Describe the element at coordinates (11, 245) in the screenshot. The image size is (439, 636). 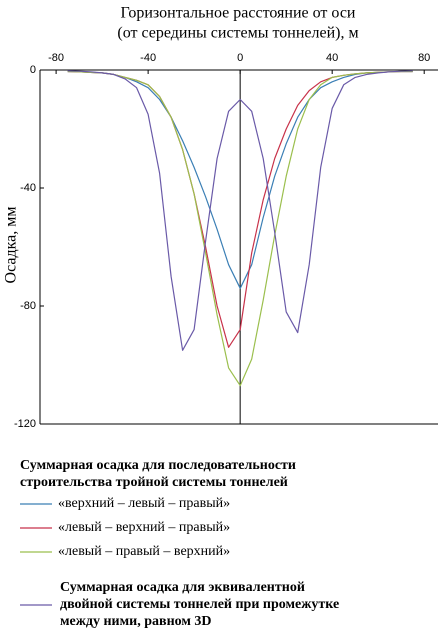
I see `y-axis-label: Осадка, мм` at that location.